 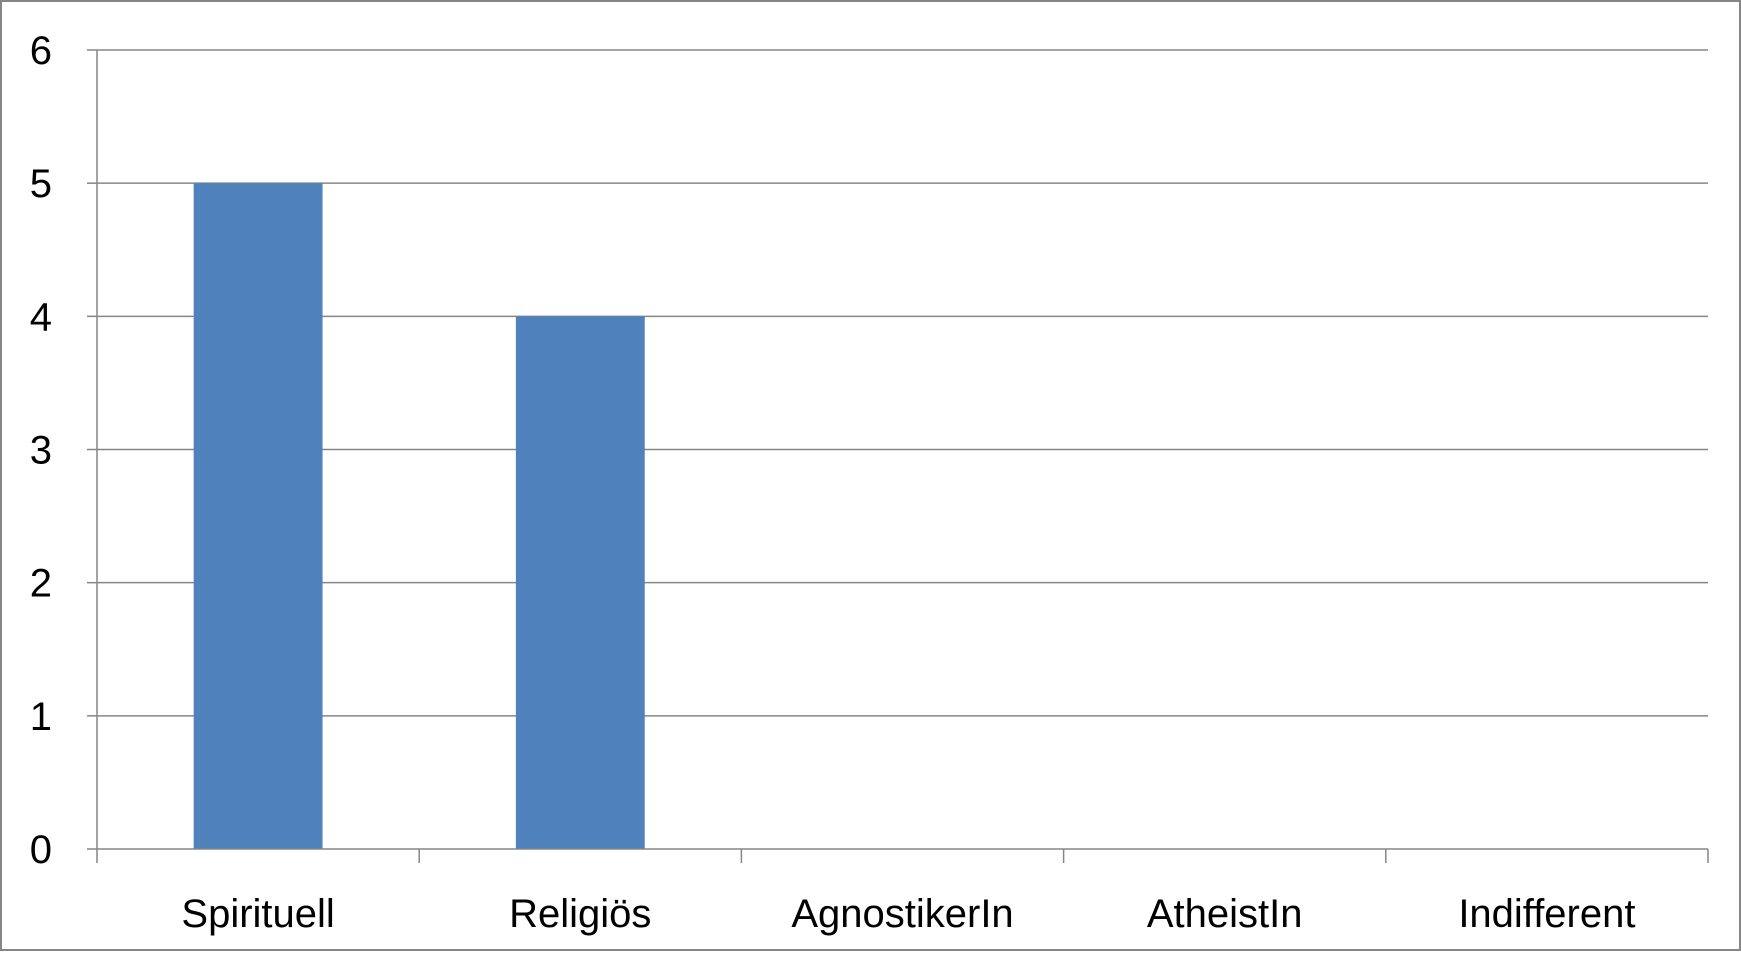 I want to click on x-category-label: AtheistIn, so click(x=1225, y=914).